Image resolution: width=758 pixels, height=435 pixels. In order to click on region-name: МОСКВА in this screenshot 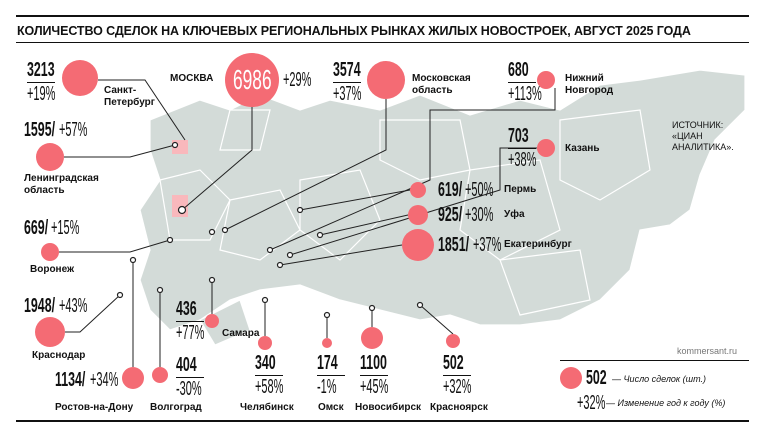, I will do `click(192, 78)`.